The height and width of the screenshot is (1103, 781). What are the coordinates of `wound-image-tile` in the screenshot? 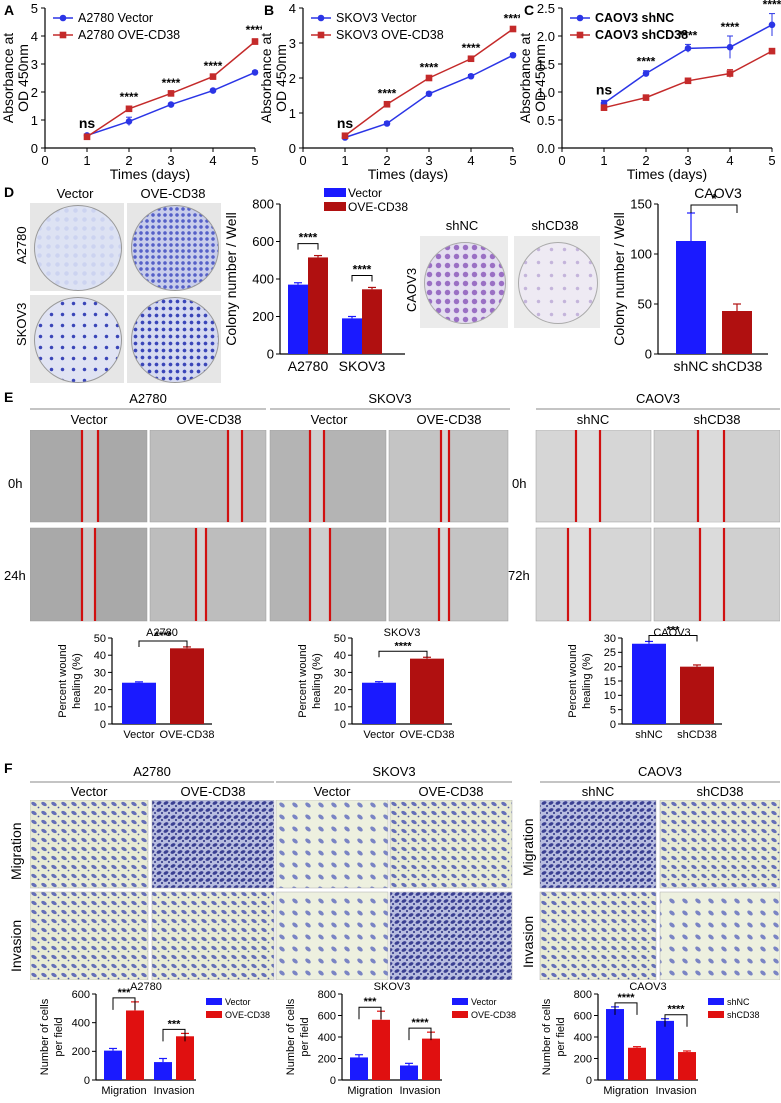 It's located at (208, 476).